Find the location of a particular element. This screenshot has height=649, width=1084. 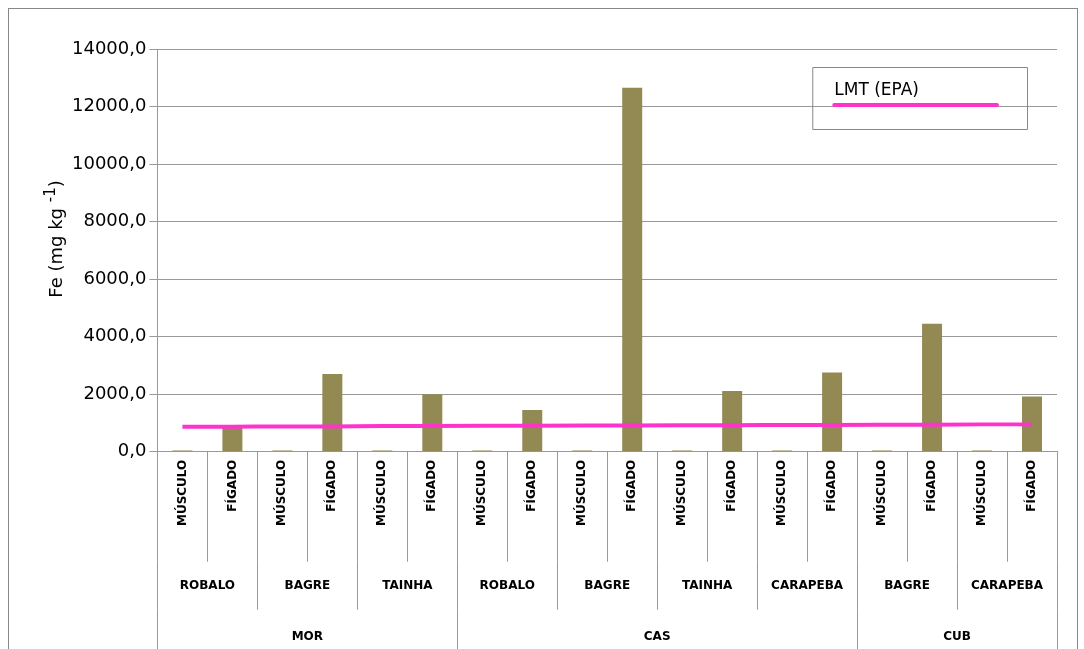

y-tick-label: 0,0 is located at coordinates (132, 450).